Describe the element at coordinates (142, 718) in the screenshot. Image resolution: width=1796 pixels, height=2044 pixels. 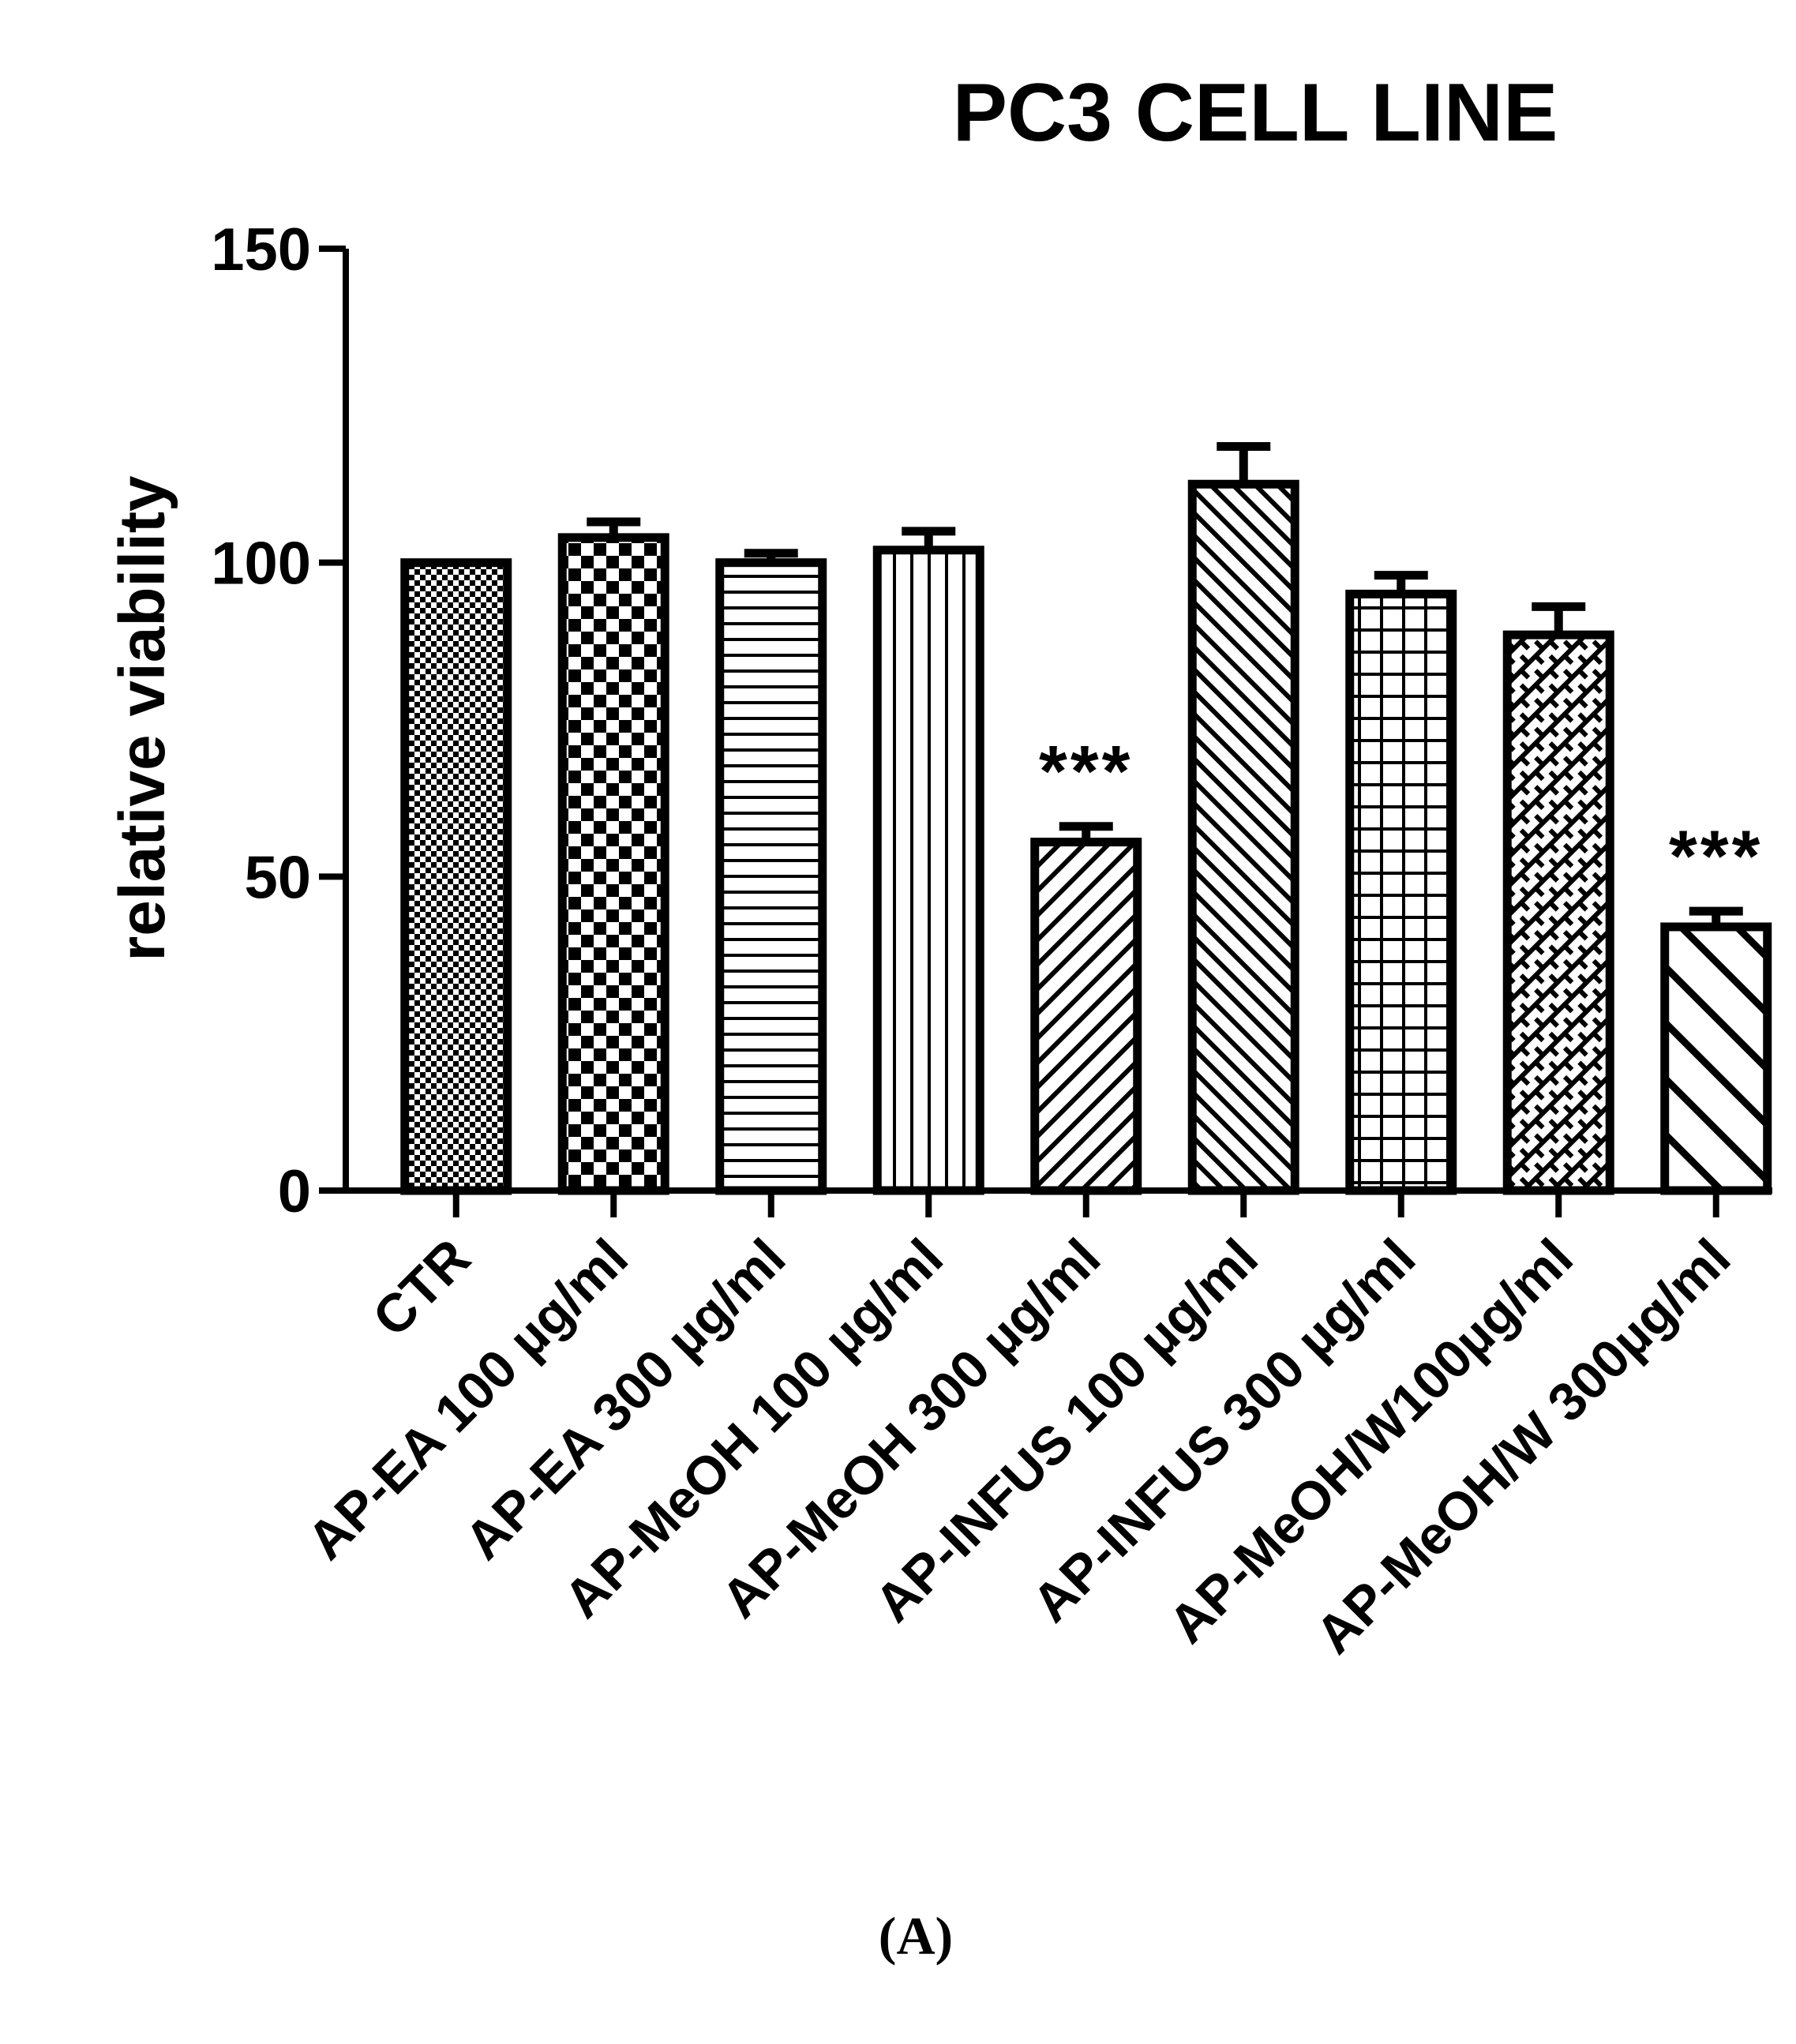
I see `y-axis-label: relative viability` at that location.